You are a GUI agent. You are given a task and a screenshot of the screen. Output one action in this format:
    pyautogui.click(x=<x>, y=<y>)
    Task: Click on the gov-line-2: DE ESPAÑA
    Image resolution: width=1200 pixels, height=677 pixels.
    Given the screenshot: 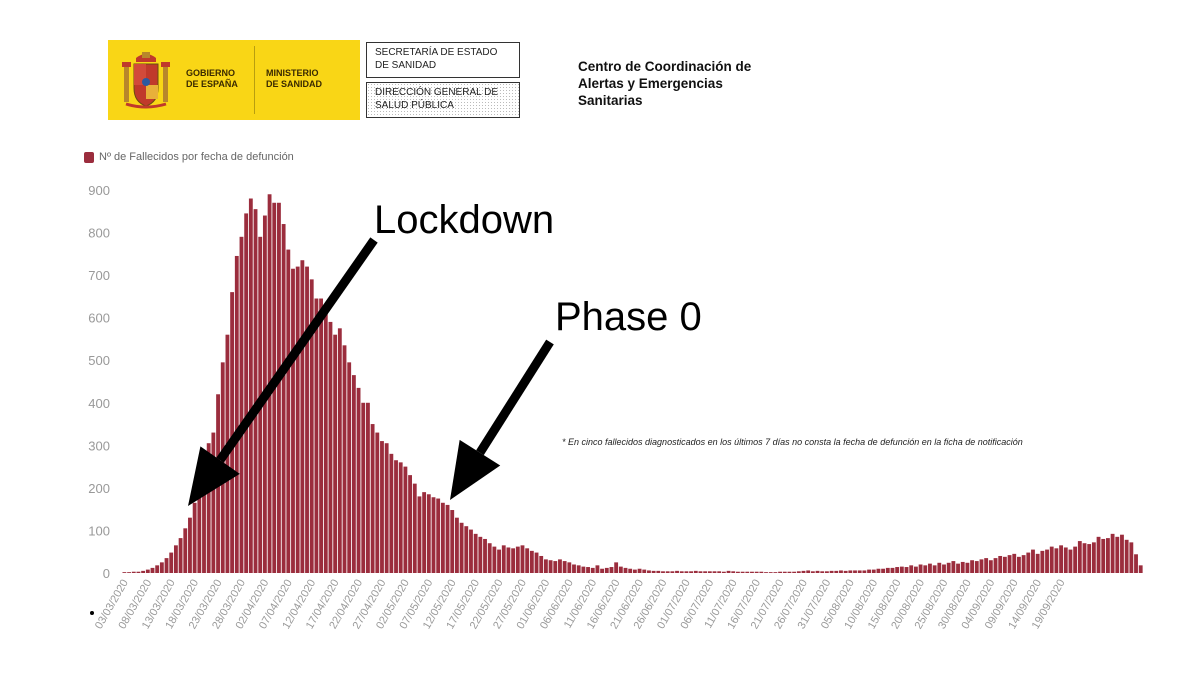 What is the action you would take?
    pyautogui.click(x=212, y=84)
    